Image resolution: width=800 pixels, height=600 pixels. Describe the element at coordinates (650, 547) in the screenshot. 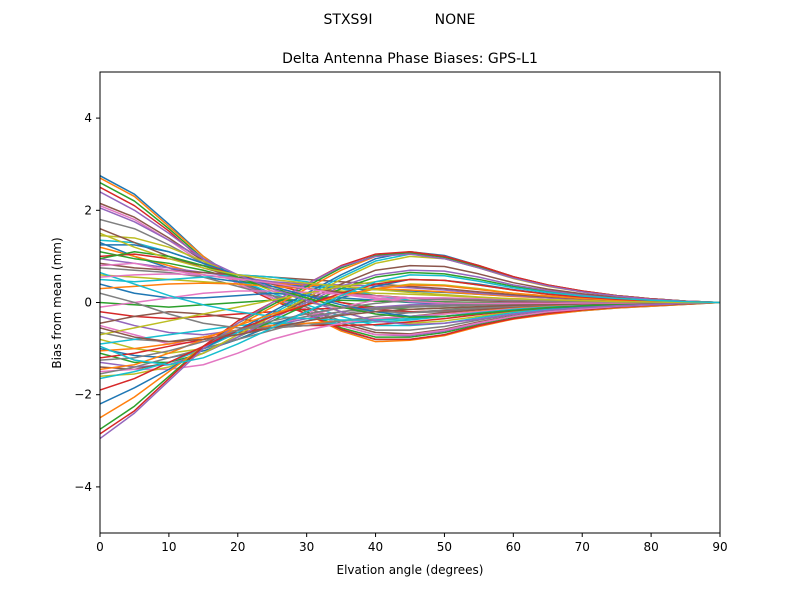

I see `x-tick-label: 80` at that location.